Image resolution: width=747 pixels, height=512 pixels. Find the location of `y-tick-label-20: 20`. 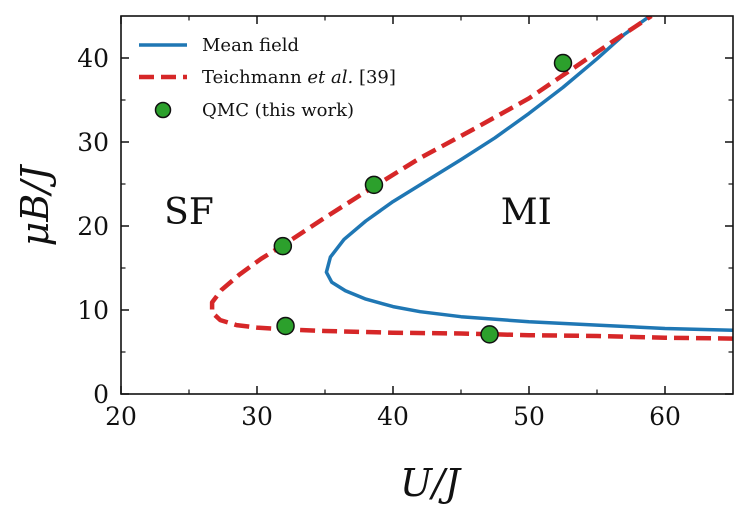

y-tick-label-20: 20 is located at coordinates (93, 226).